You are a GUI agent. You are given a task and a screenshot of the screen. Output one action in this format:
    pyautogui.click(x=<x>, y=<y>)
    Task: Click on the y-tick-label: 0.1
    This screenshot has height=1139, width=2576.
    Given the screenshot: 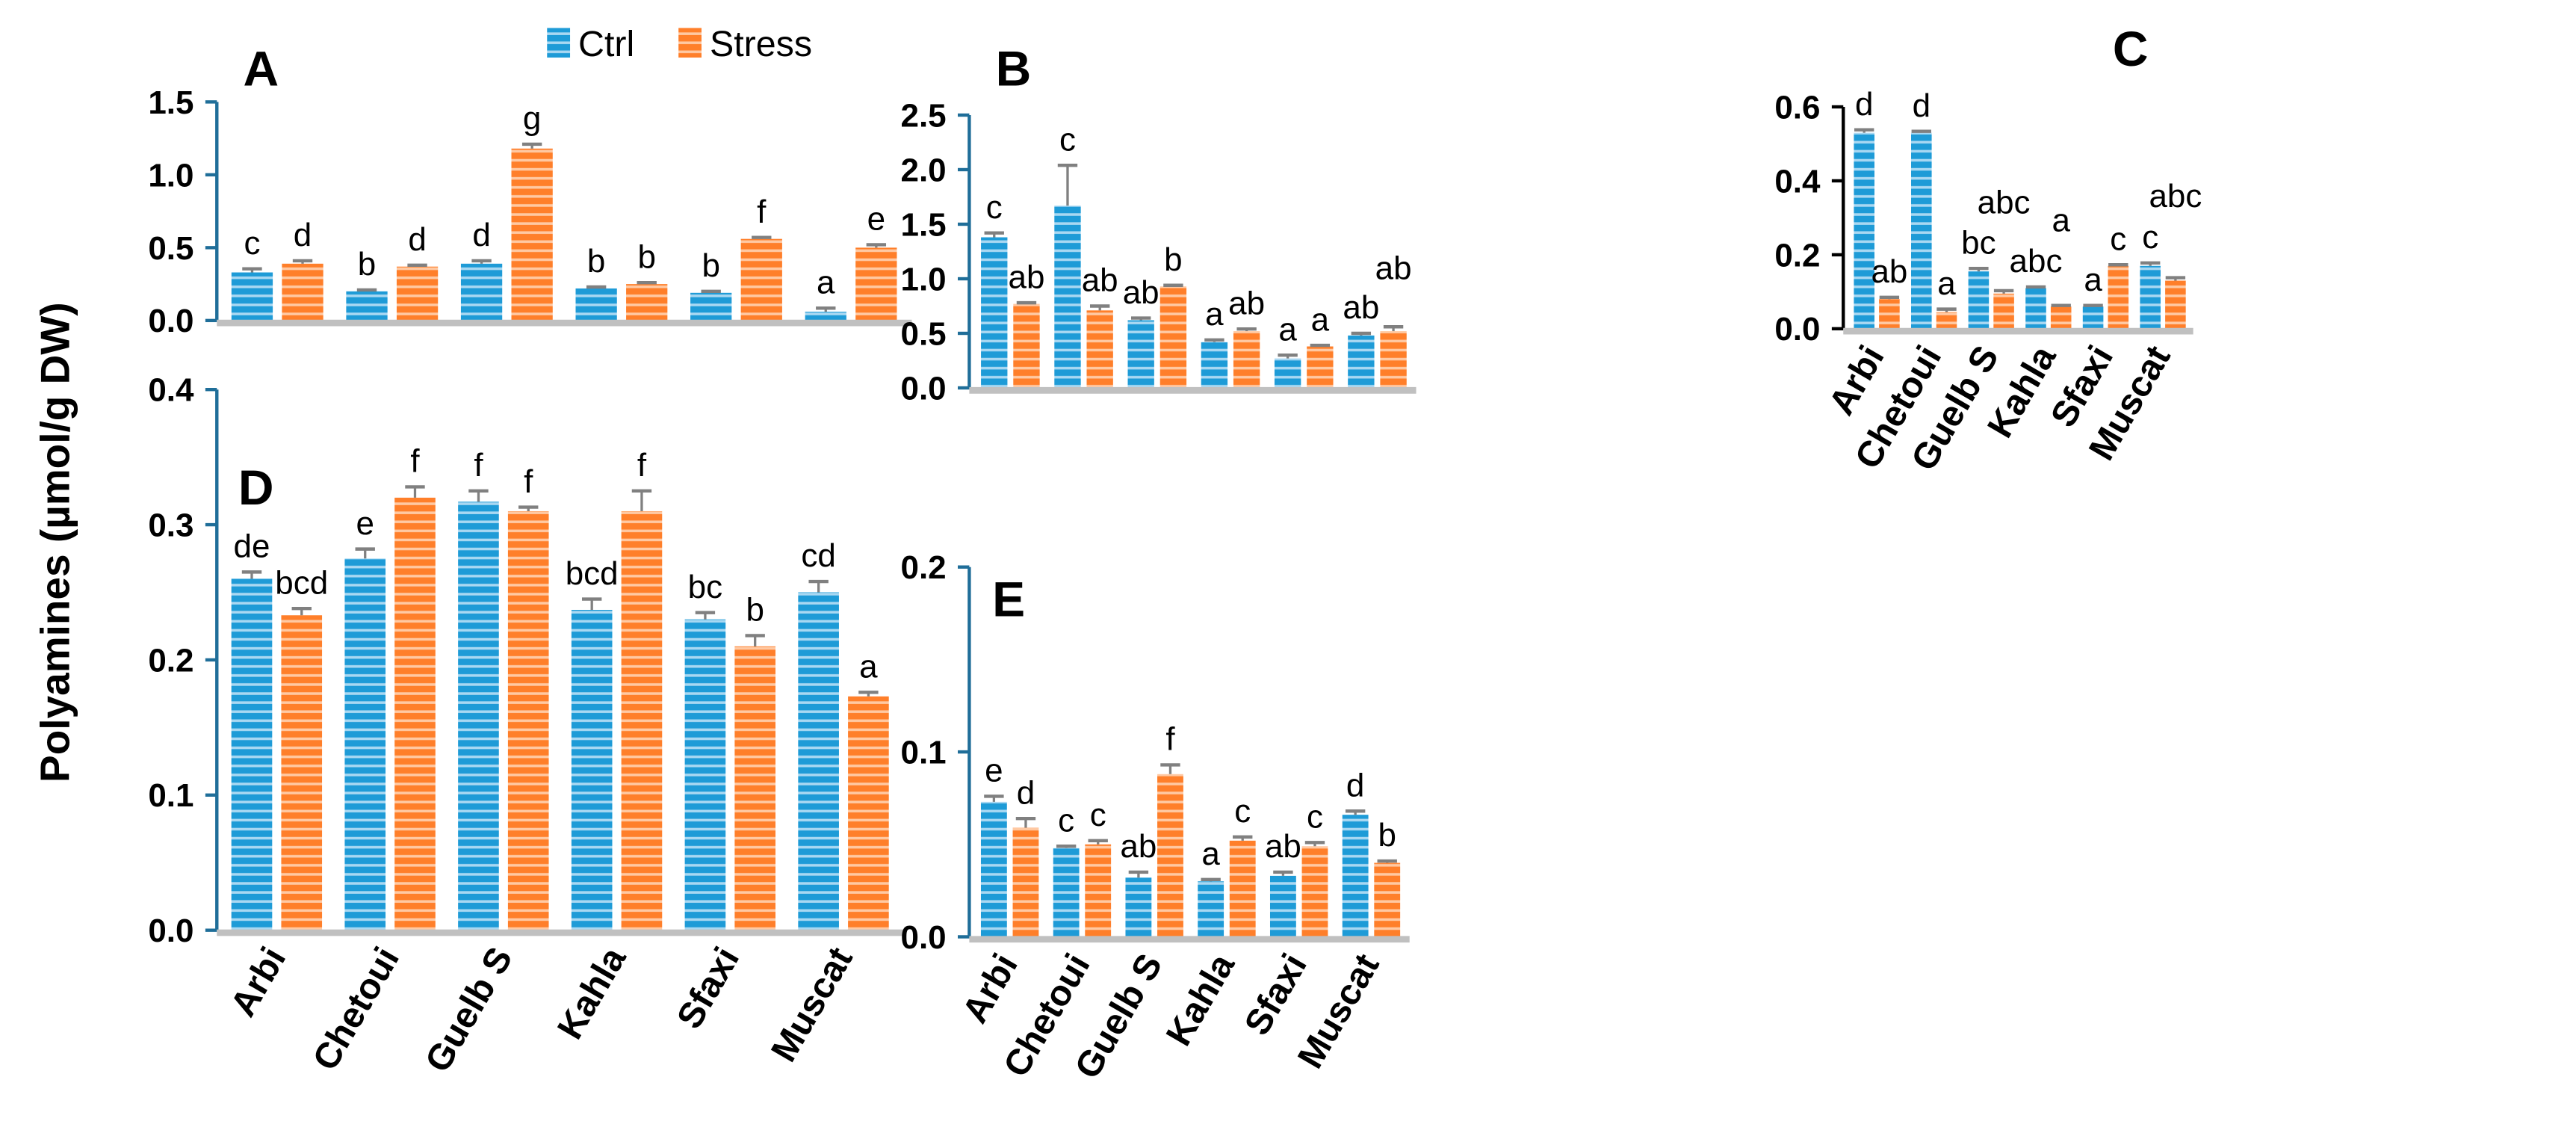 What is the action you would take?
    pyautogui.click(x=923, y=753)
    